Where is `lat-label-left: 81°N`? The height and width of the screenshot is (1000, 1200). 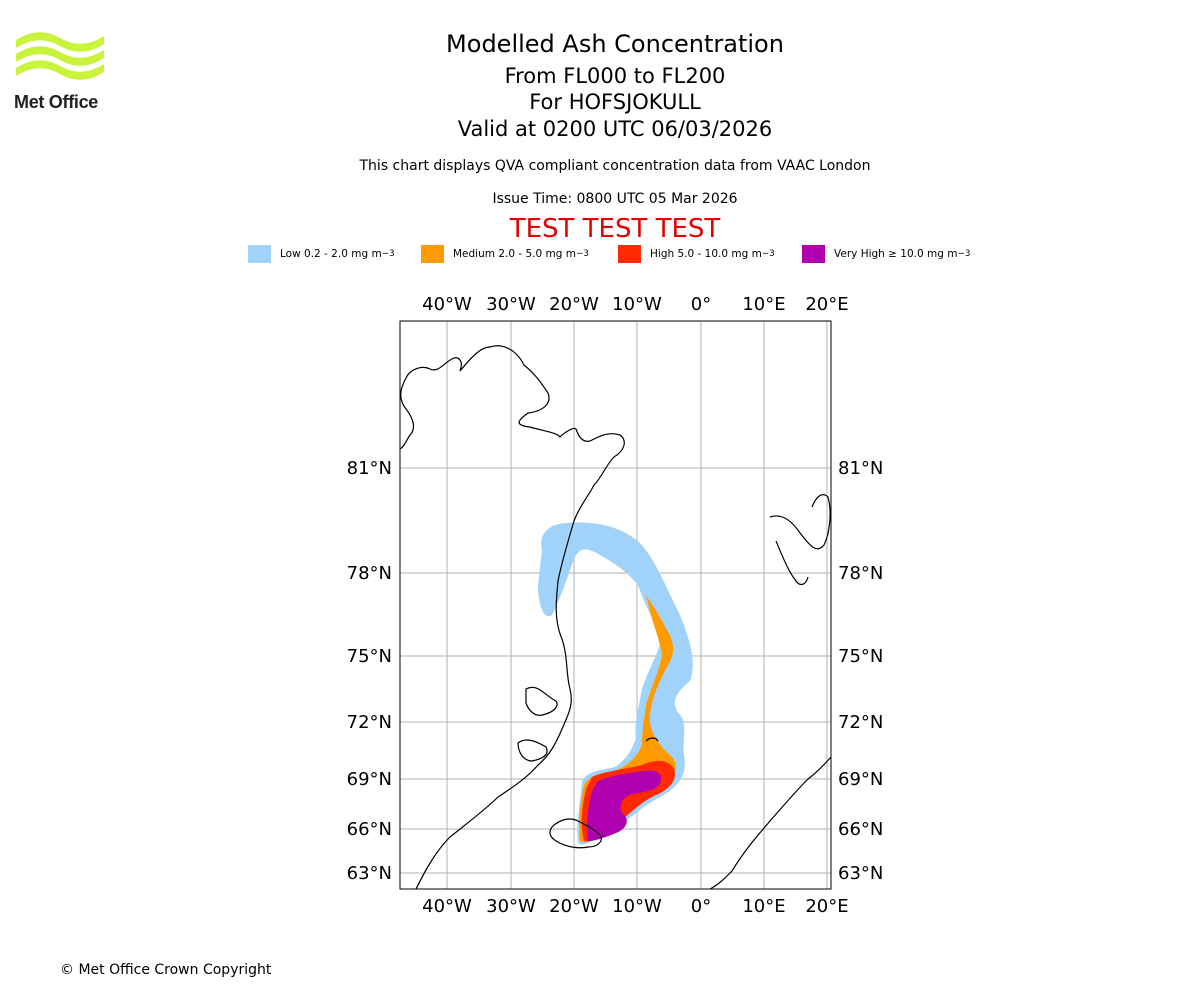
lat-label-left: 81°N is located at coordinates (369, 468).